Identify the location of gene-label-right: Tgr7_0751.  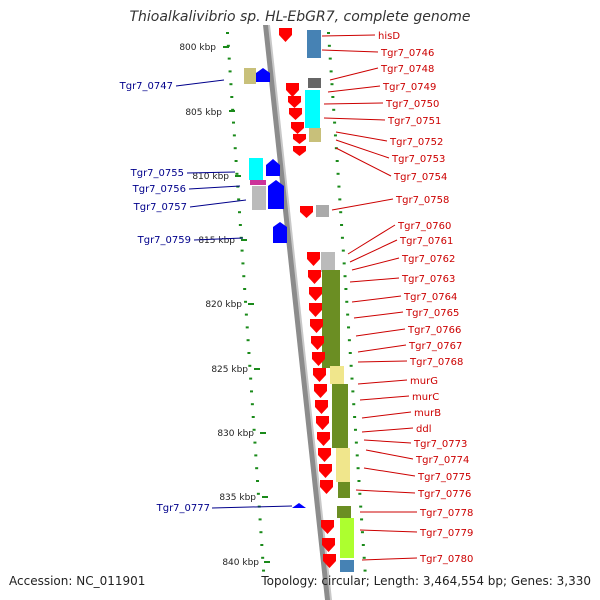
(414, 121).